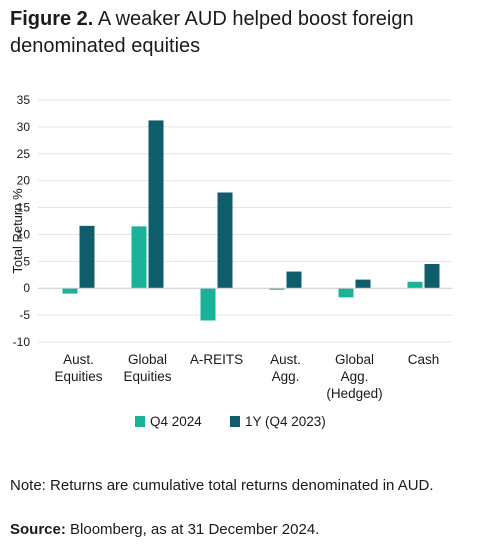 The image size is (481, 557). I want to click on y-tick-label: 25, so click(24, 154).